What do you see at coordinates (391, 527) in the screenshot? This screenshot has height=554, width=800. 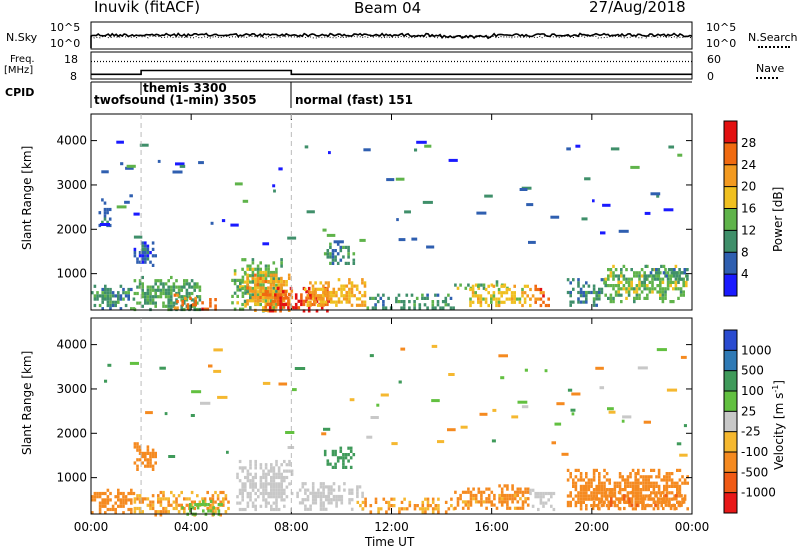 I see `x-tick-label: 12:00` at bounding box center [391, 527].